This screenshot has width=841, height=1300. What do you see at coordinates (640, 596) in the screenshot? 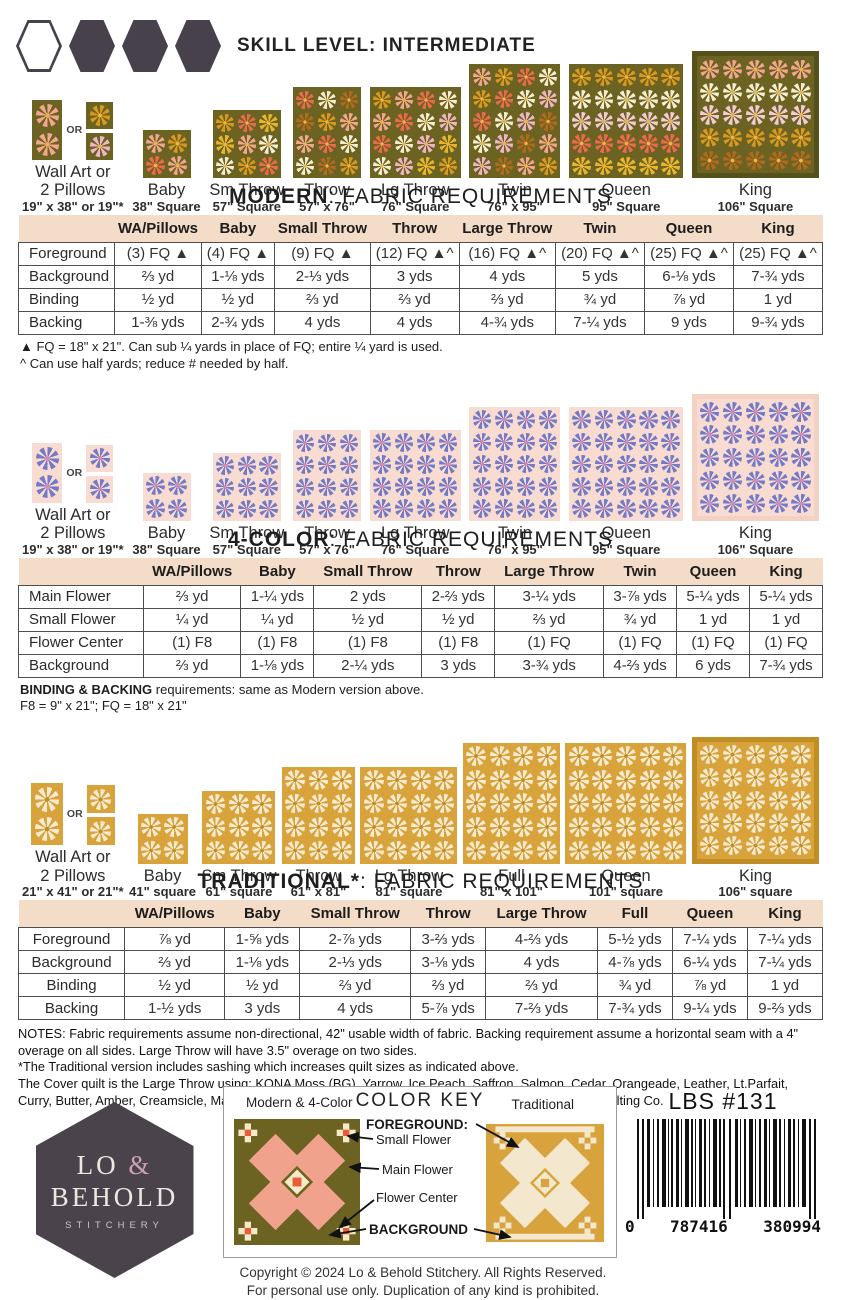
I see `requirement-cell: 3-⅞ yds` at bounding box center [640, 596].